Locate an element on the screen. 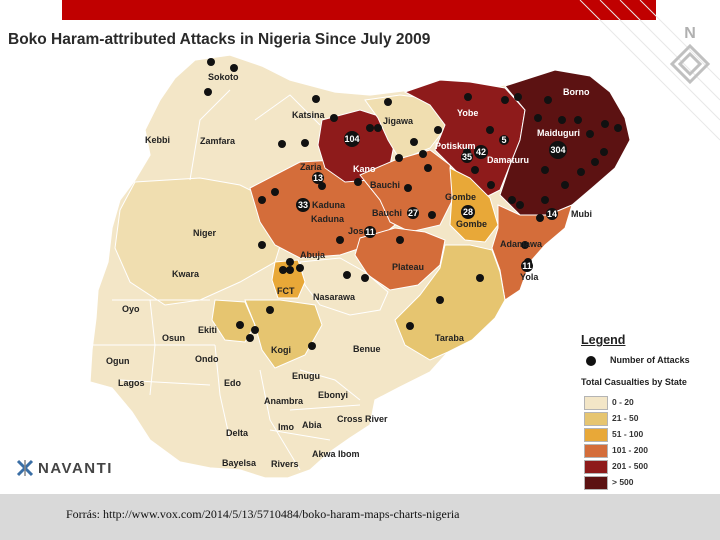  legend-casualties-title: Total Casualties by State is located at coordinates (634, 382).